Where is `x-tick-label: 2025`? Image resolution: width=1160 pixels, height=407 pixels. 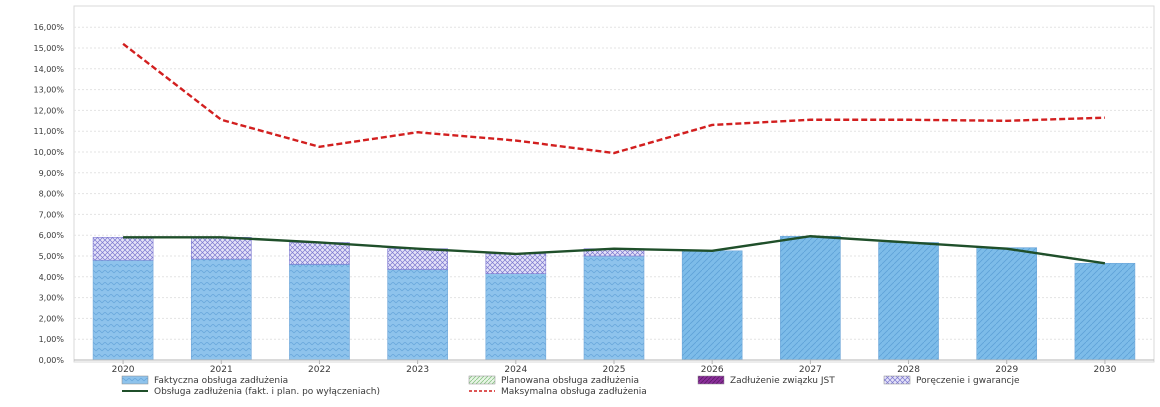
x-tick-label: 2025 is located at coordinates (614, 370).